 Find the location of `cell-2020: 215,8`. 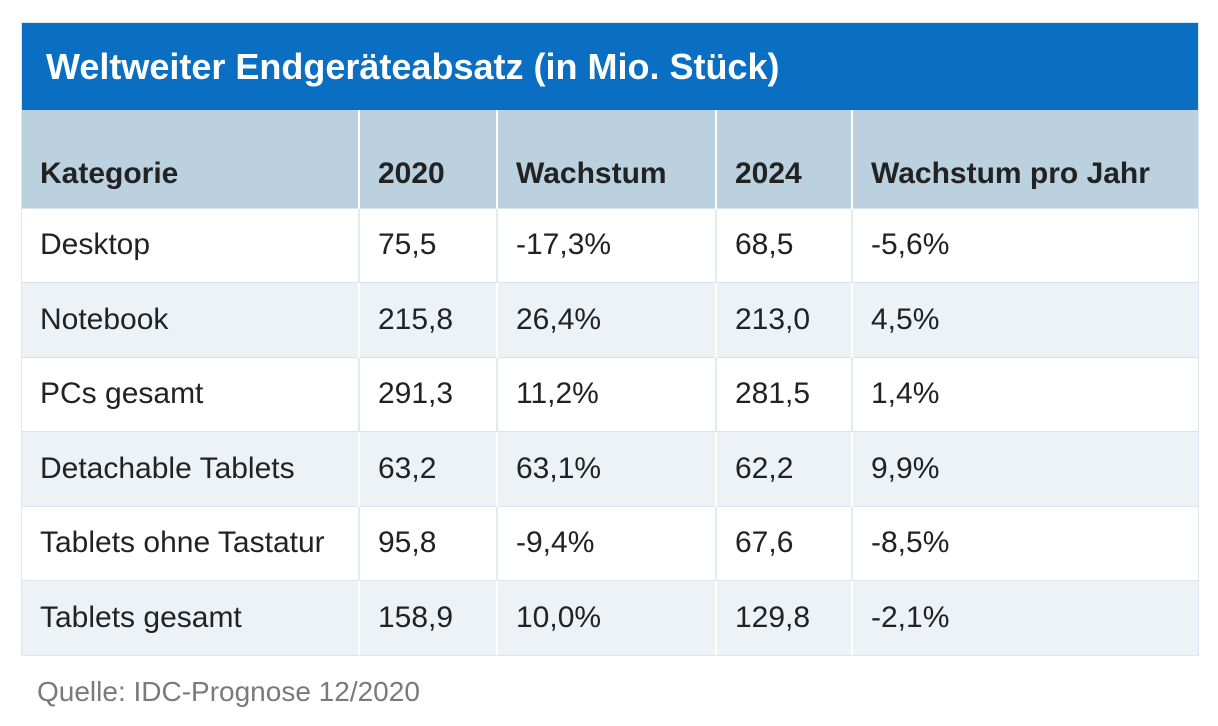

cell-2020: 215,8 is located at coordinates (427, 319).